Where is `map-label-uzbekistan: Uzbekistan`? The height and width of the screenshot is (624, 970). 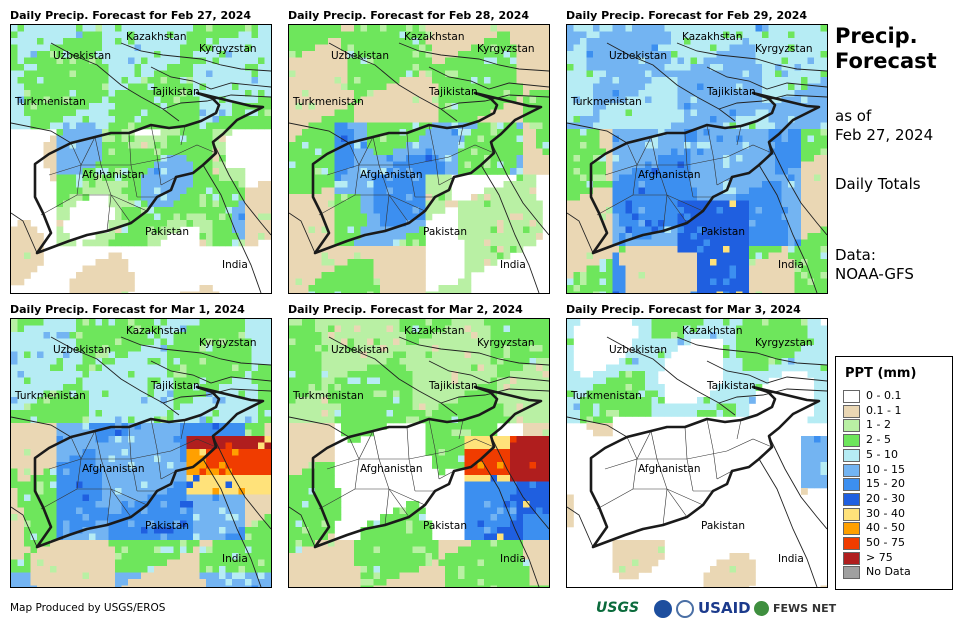 map-label-uzbekistan: Uzbekistan is located at coordinates (360, 350).